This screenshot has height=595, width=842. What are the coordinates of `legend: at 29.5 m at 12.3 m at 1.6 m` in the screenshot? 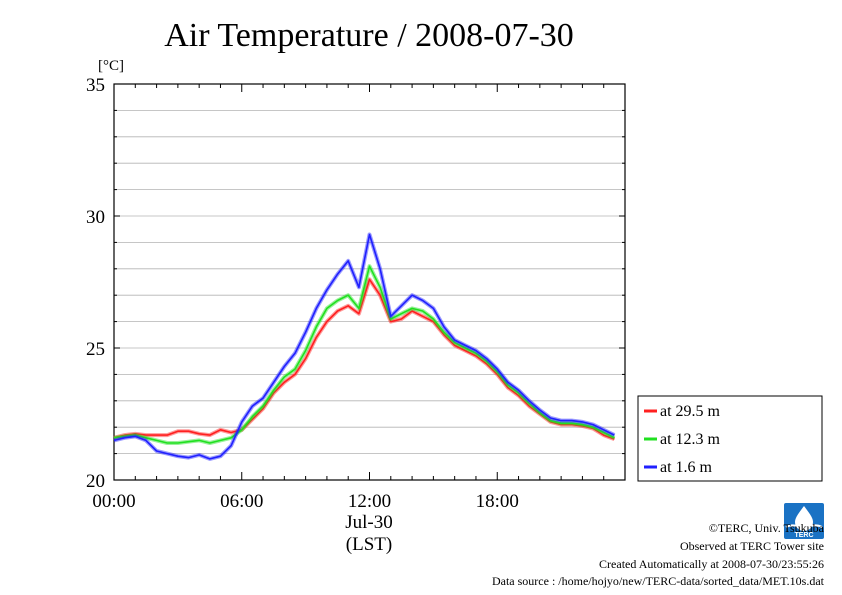 It's located at (730, 438).